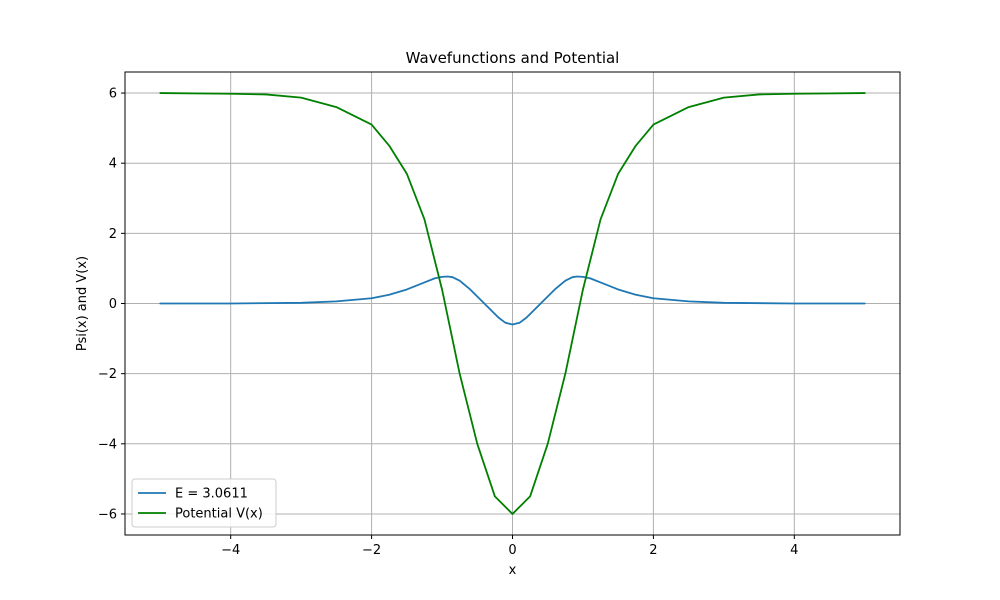 This screenshot has height=600, width=1000. I want to click on legend-entry-label: Potential V(x), so click(219, 514).